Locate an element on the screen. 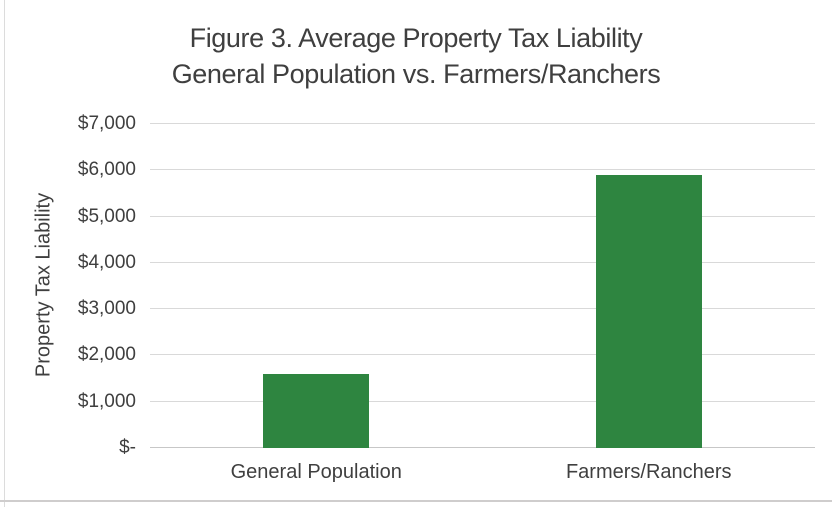 The height and width of the screenshot is (507, 832). y-tick-label: $5,000 is located at coordinates (106, 216).